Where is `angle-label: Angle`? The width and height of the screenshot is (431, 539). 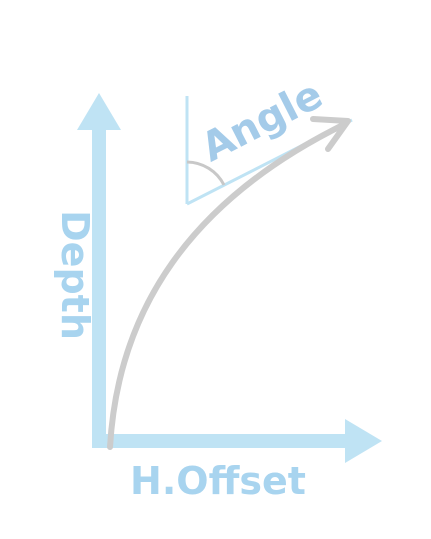 angle-label: Angle is located at coordinates (262, 122).